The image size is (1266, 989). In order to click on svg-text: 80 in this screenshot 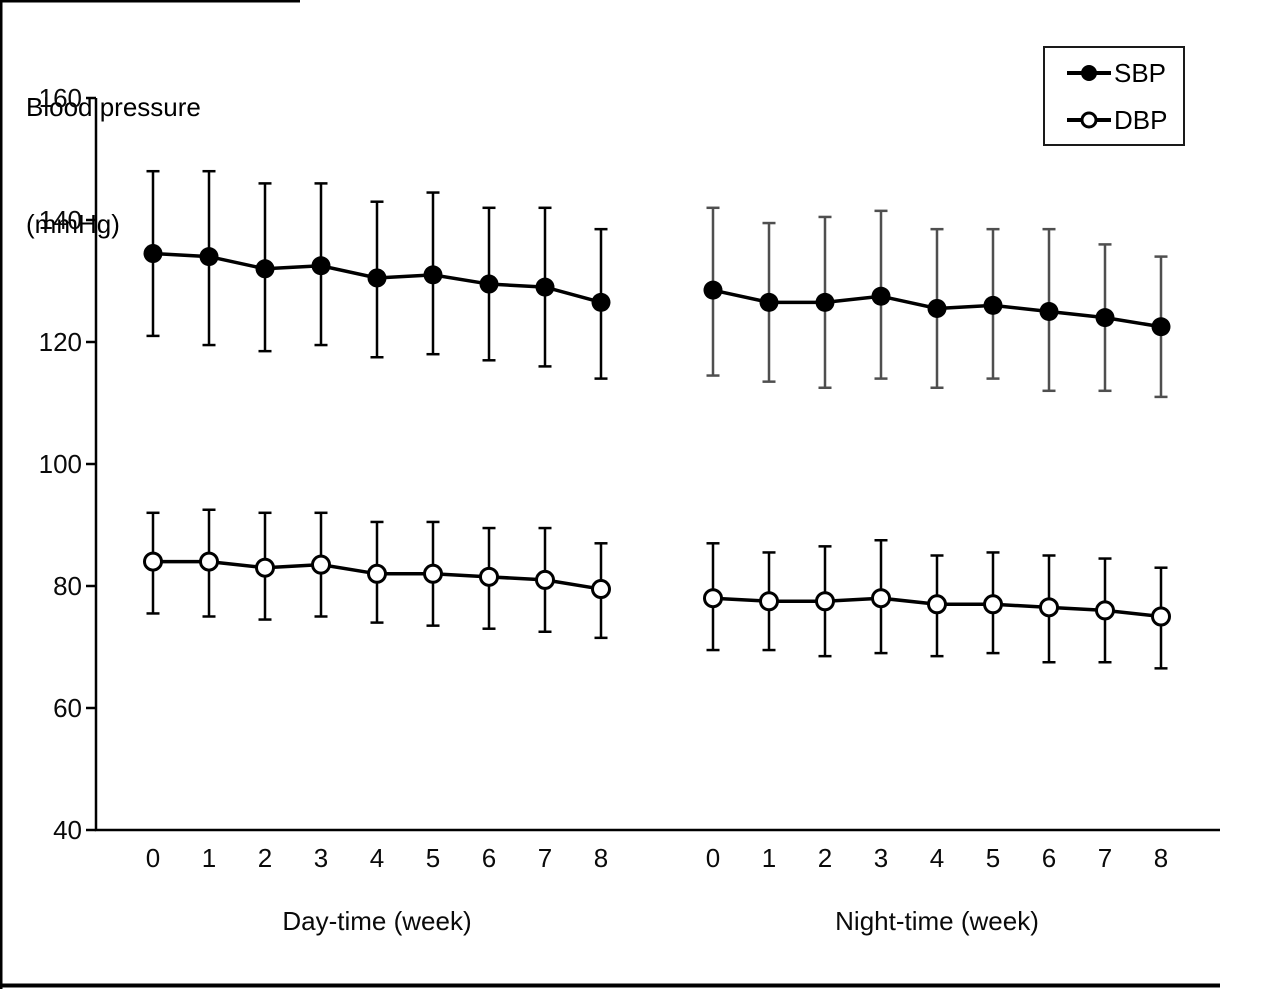, I will do `click(67, 586)`.